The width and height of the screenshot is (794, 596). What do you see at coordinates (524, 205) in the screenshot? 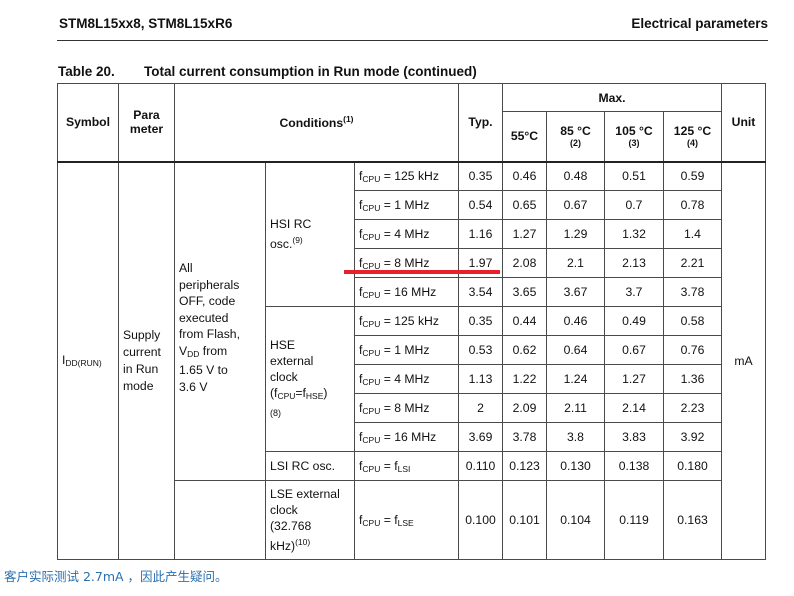
I see `max-55c-value: 0.65` at bounding box center [524, 205].